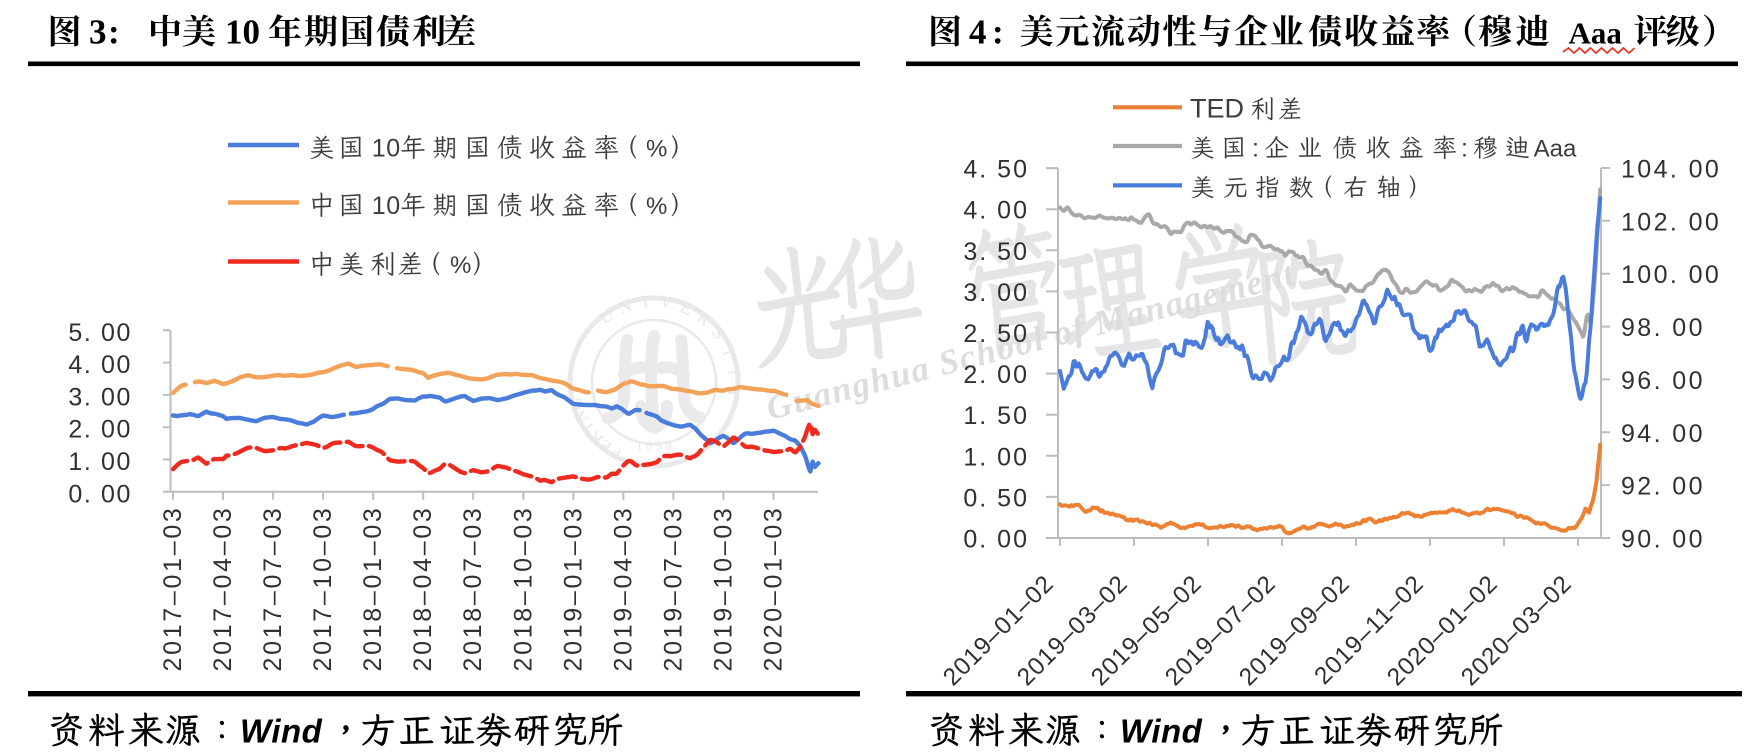  Describe the element at coordinates (1671, 170) in the screenshot. I see `svg-text: 104. 00` at that location.